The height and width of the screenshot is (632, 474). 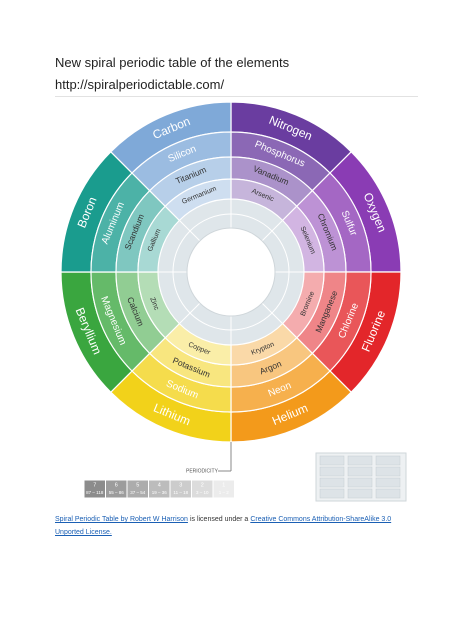 I want to click on center-hole, so click(x=231, y=272).